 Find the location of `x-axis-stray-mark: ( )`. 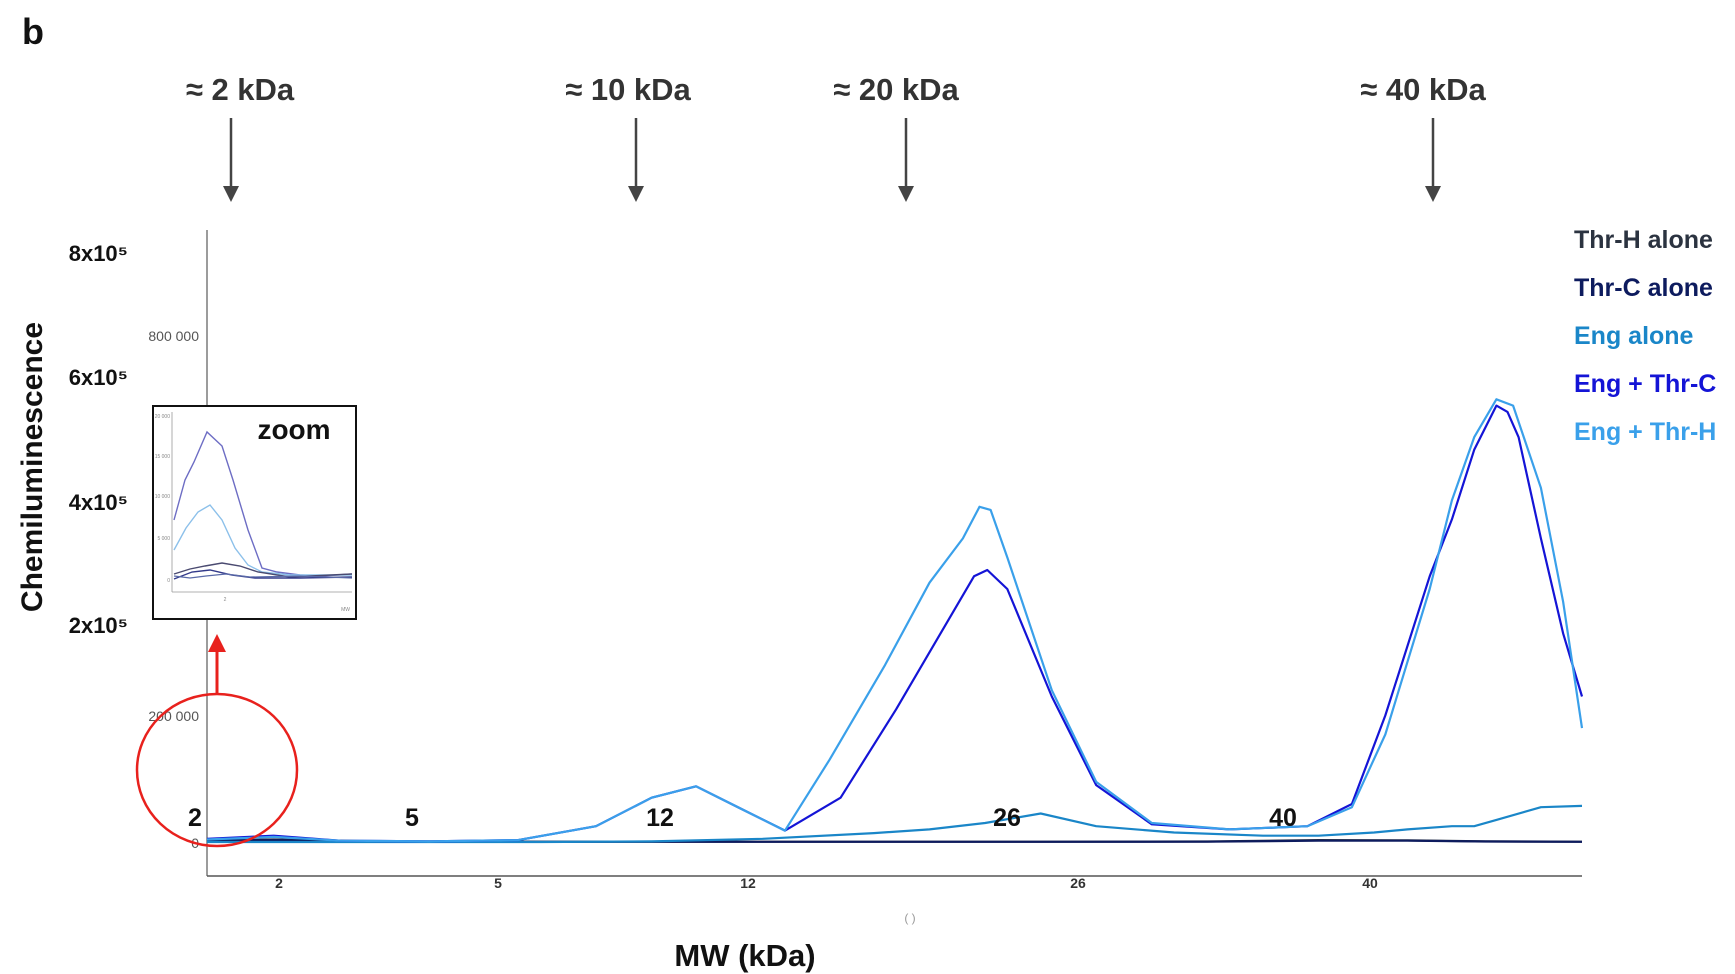

x-axis-stray-mark: ( ) is located at coordinates (909, 918).